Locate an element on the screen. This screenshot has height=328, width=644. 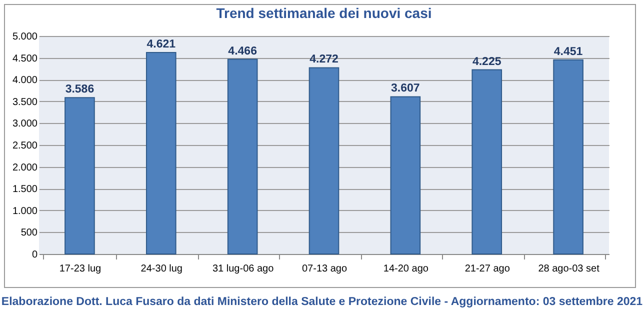
y-tick-label: 2.500 is located at coordinates (25, 146).